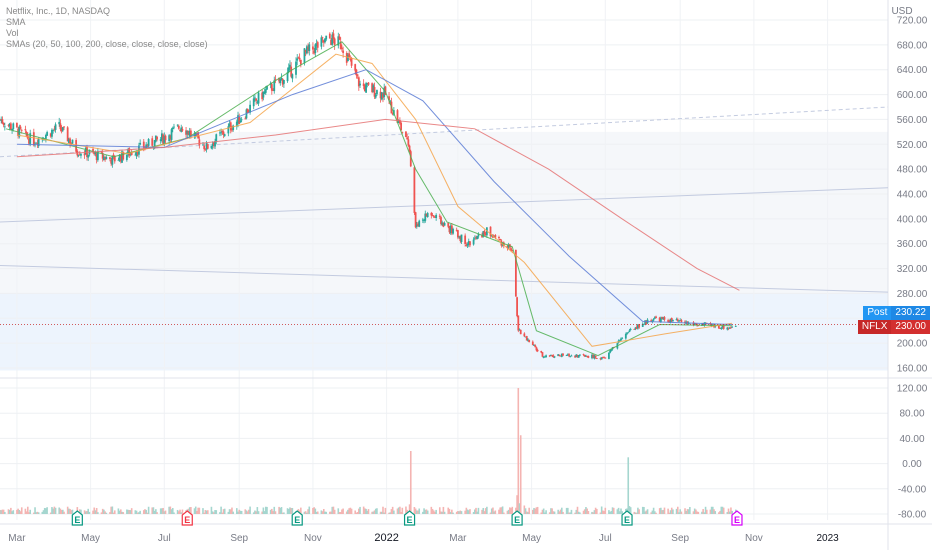  Describe the element at coordinates (12, 33) in the screenshot. I see `legend-vol: Vol` at that location.